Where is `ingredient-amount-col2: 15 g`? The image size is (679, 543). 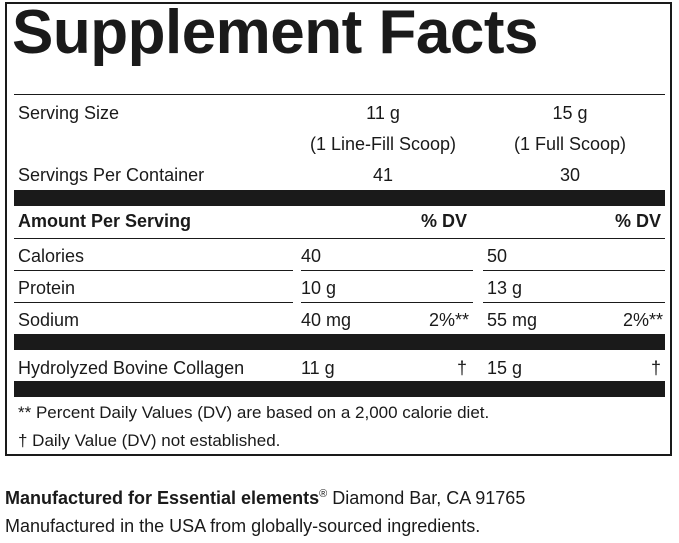
ingredient-amount-col2: 15 g is located at coordinates (505, 368).